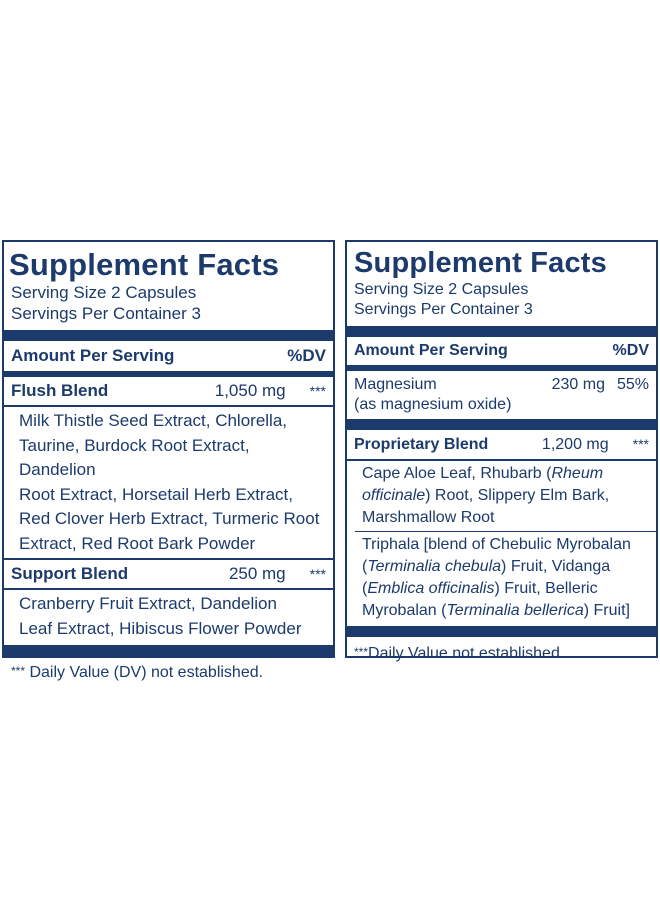  What do you see at coordinates (496, 544) in the screenshot?
I see `ingredient-line: Triphala [blend of Chebulic Myrobalan` at bounding box center [496, 544].